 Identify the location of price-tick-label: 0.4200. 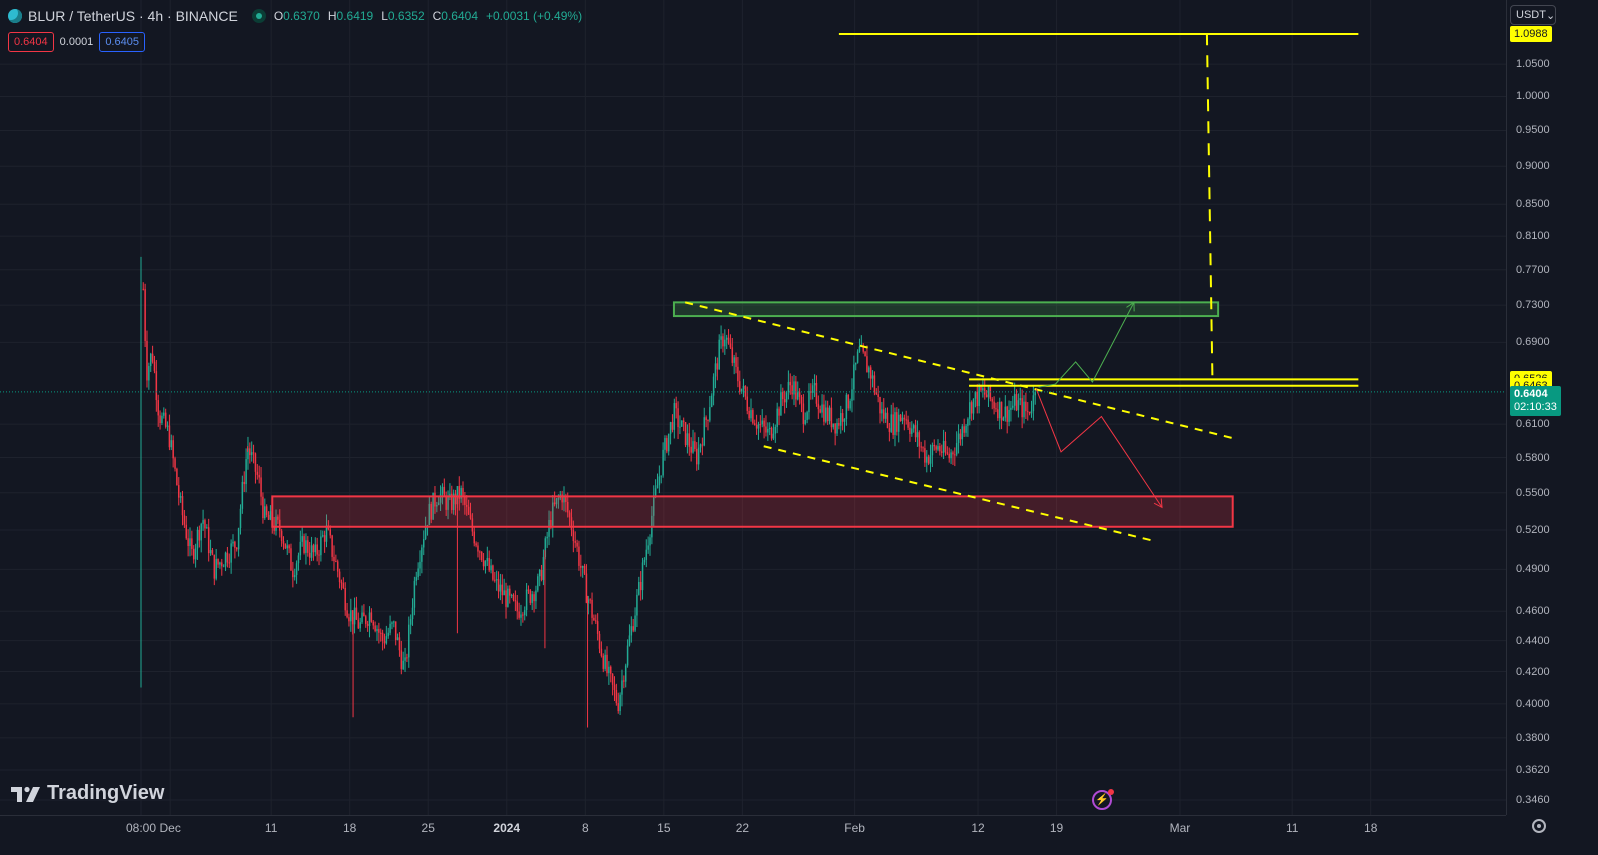
(1533, 671).